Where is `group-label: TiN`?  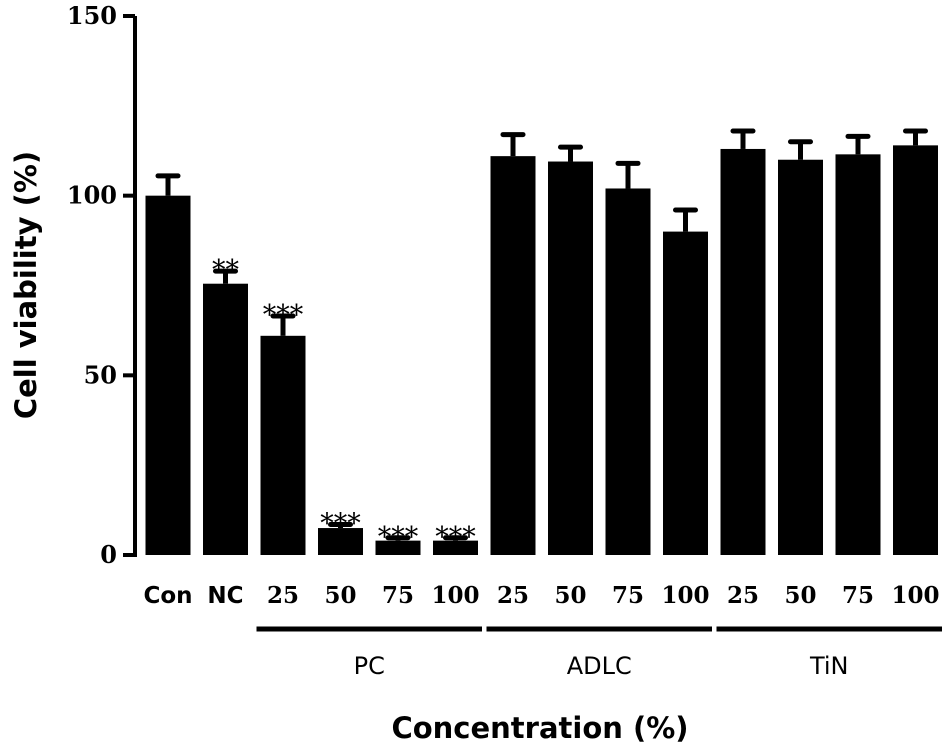
group-label: TiN is located at coordinates (829, 666).